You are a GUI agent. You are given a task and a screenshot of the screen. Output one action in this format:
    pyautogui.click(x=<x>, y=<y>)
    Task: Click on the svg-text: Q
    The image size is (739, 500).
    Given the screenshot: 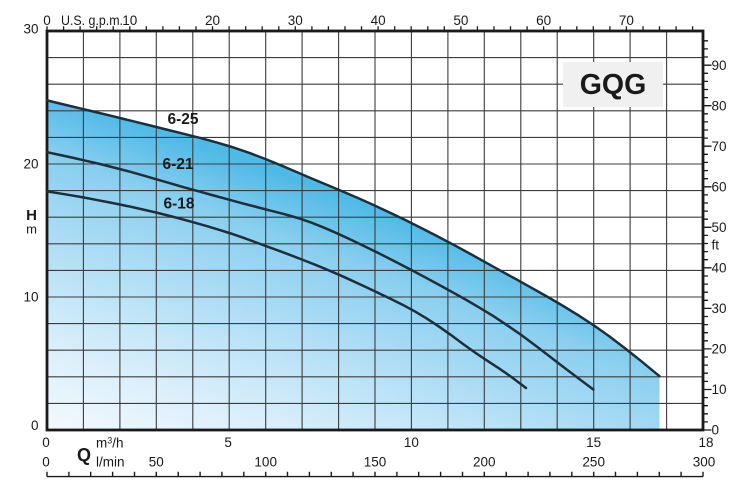 What is the action you would take?
    pyautogui.click(x=84, y=455)
    